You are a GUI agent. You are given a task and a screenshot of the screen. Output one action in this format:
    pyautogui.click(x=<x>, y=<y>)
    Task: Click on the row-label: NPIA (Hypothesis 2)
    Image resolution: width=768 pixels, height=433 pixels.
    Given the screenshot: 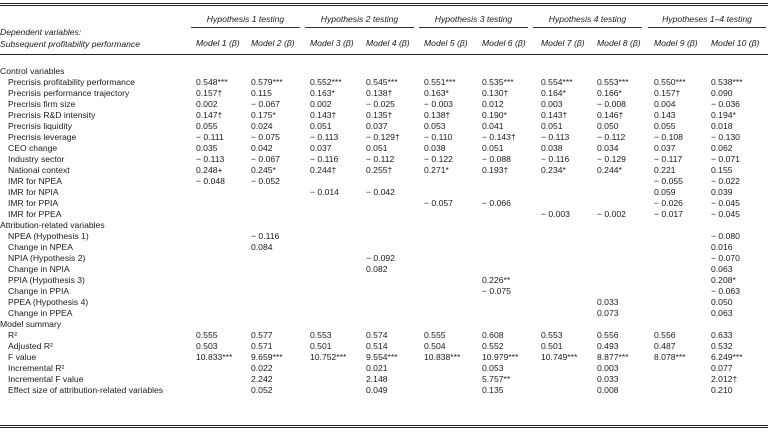 What is the action you would take?
    pyautogui.click(x=47, y=258)
    